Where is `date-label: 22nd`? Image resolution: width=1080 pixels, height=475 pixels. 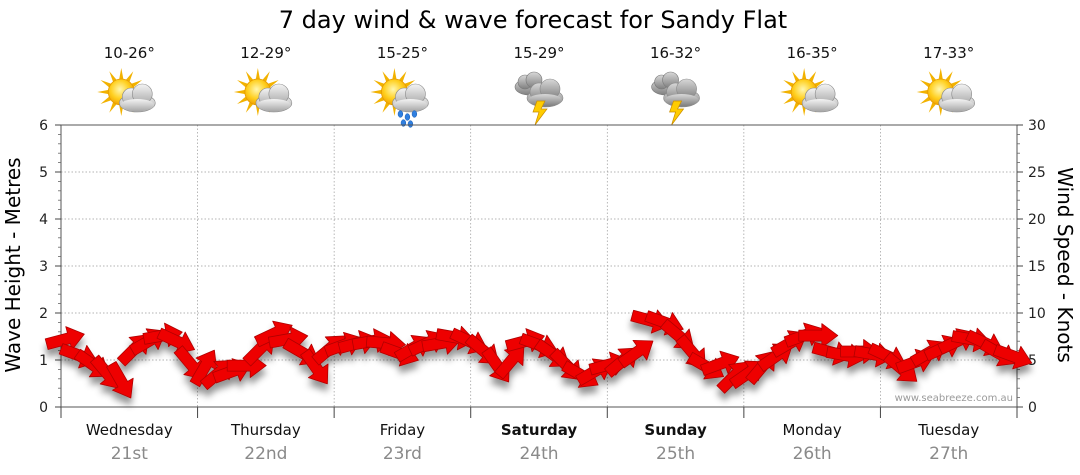 date-label: 22nd is located at coordinates (265, 454).